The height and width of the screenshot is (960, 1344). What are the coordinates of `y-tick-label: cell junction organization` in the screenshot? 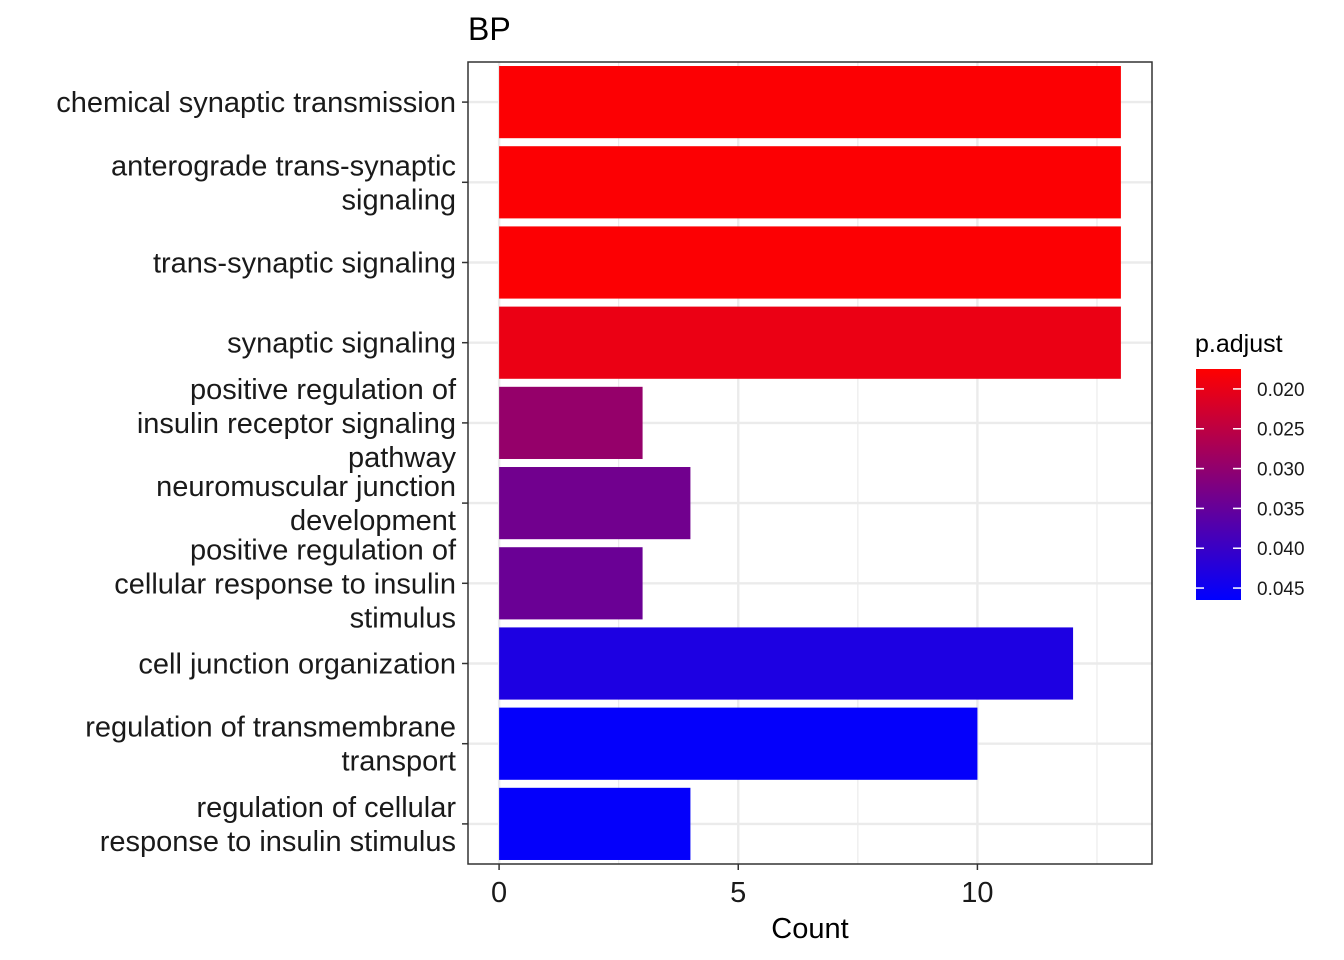 It's located at (297, 665).